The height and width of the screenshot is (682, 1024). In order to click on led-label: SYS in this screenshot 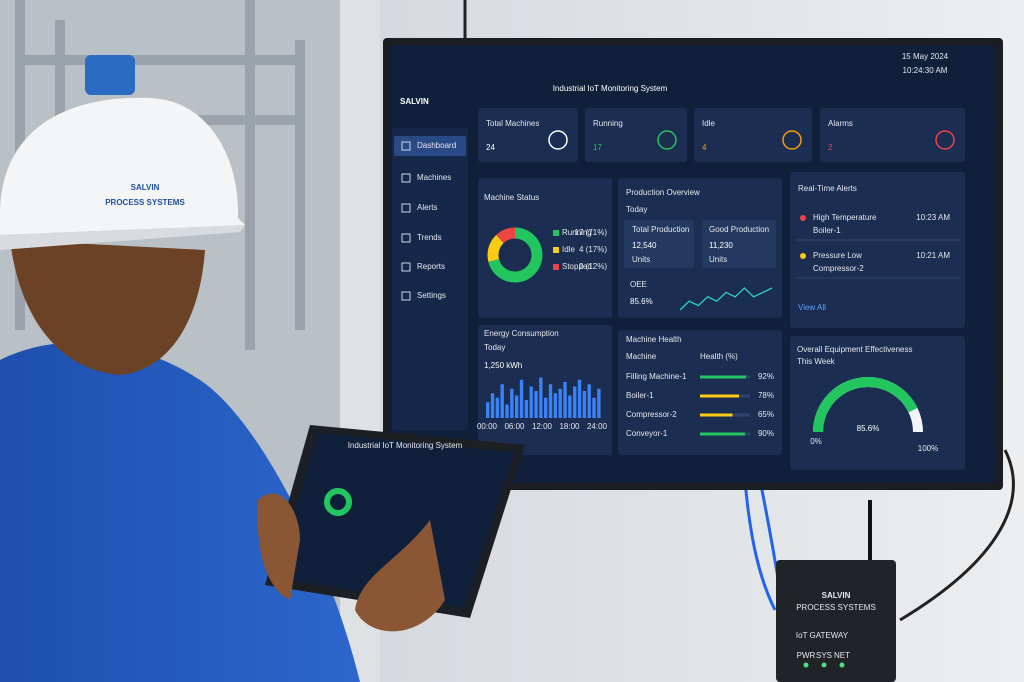, I will do `click(824, 655)`.